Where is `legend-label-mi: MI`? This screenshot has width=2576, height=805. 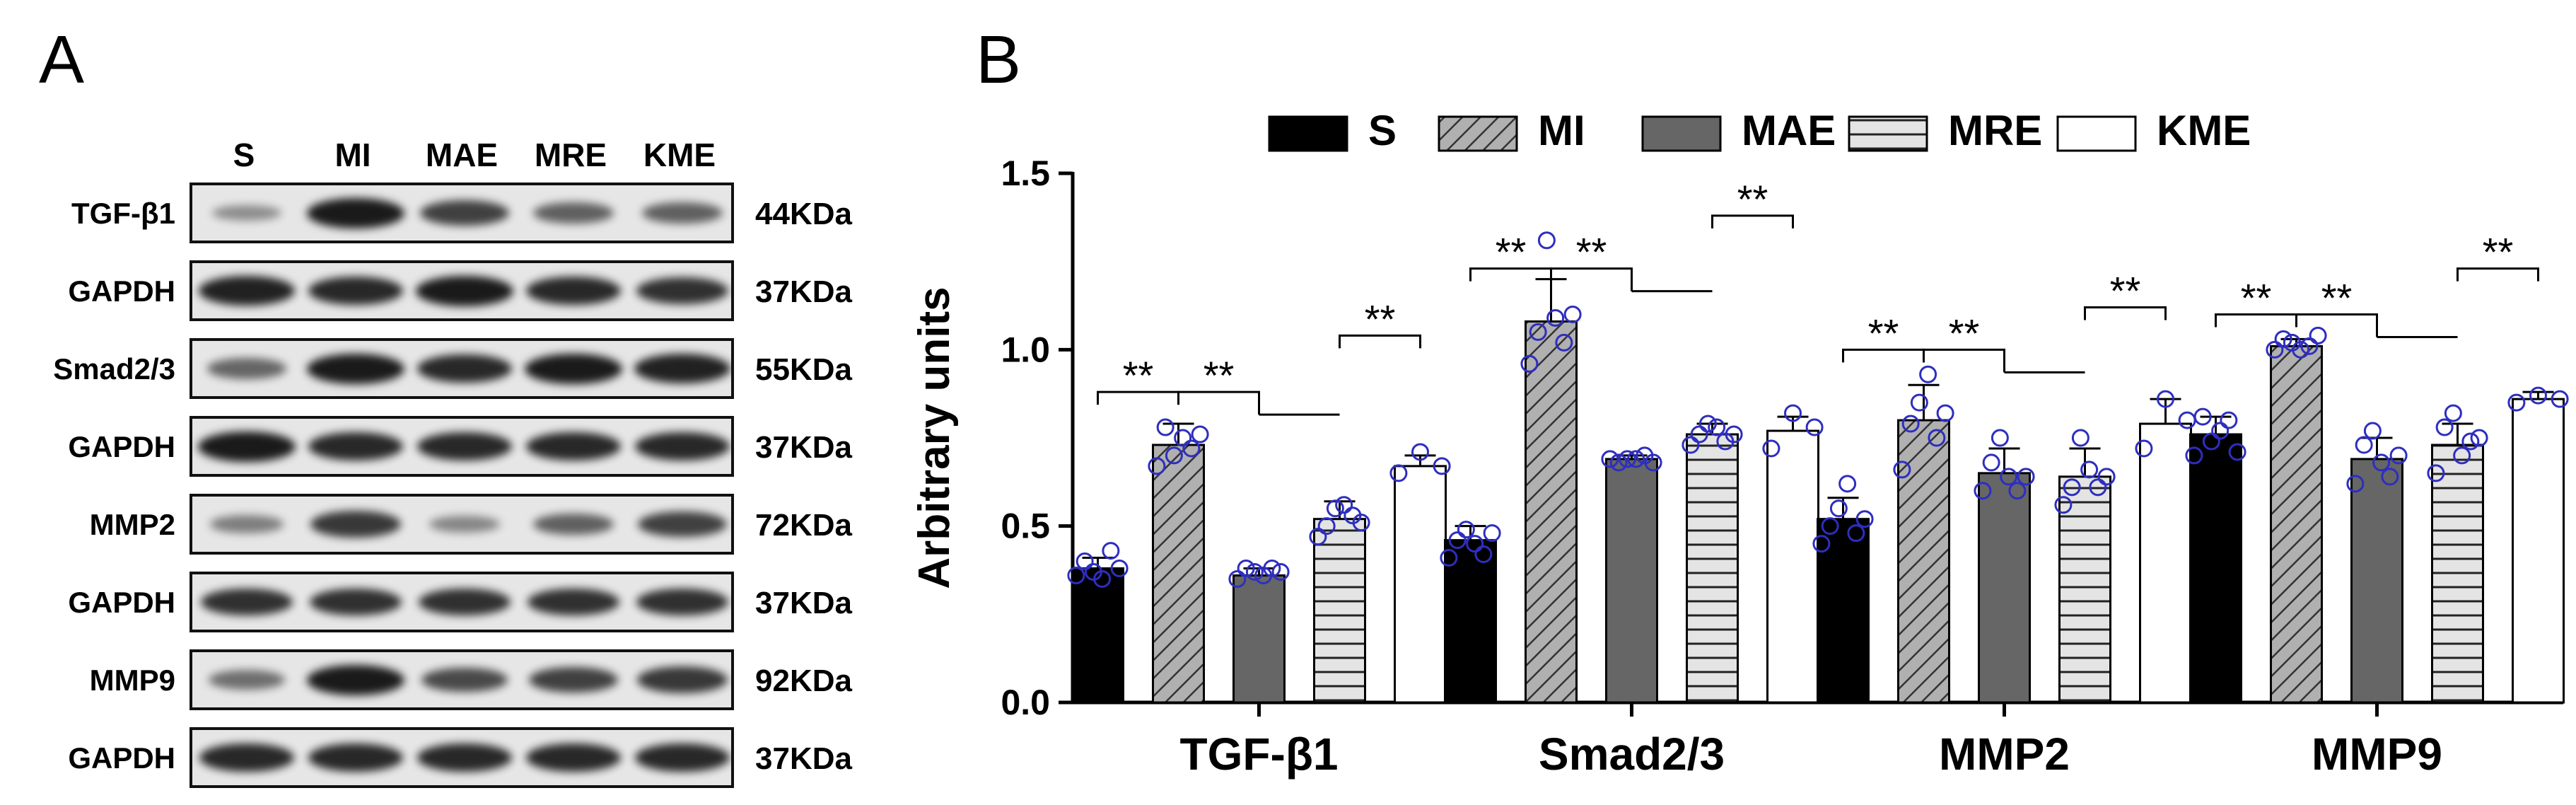
legend-label-mi: MI is located at coordinates (1561, 130).